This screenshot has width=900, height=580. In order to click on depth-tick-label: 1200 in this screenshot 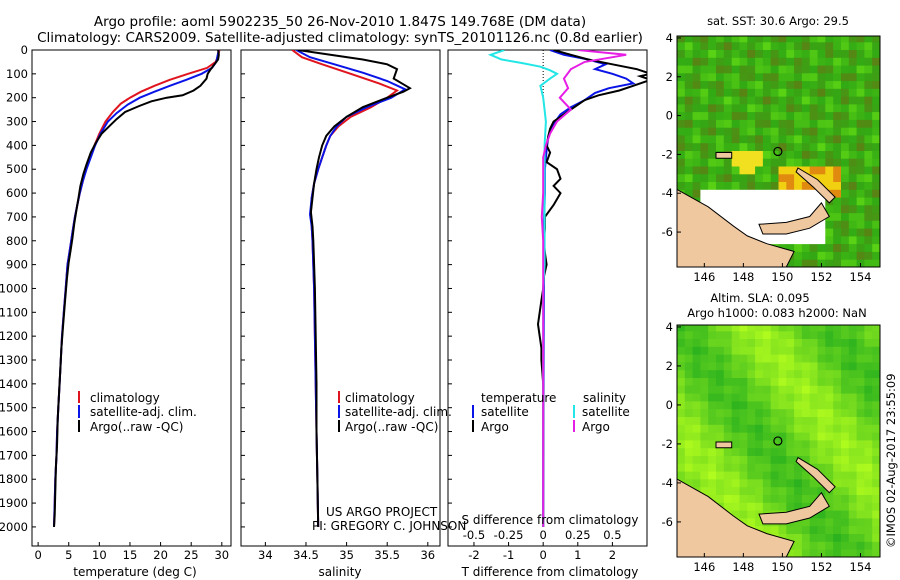, I will do `click(14, 336)`.